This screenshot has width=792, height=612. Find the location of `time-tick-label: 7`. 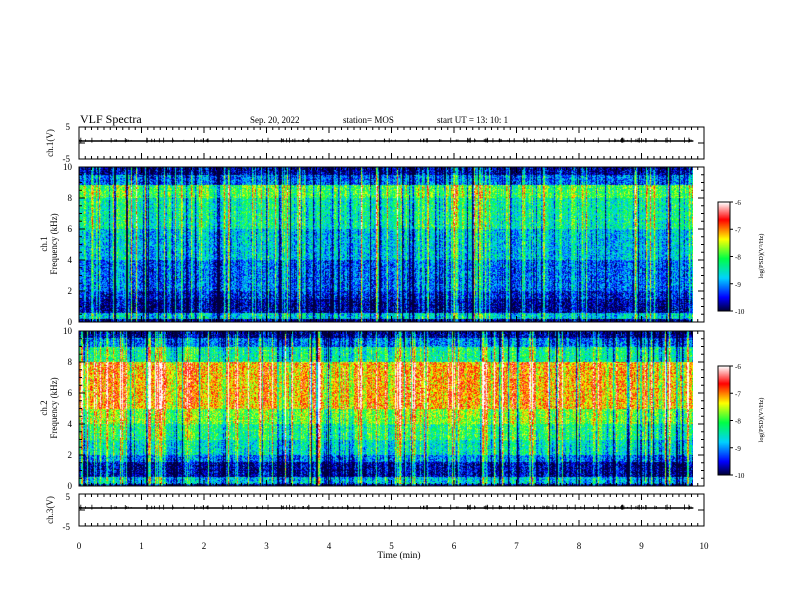

time-tick-label: 7 is located at coordinates (516, 546).